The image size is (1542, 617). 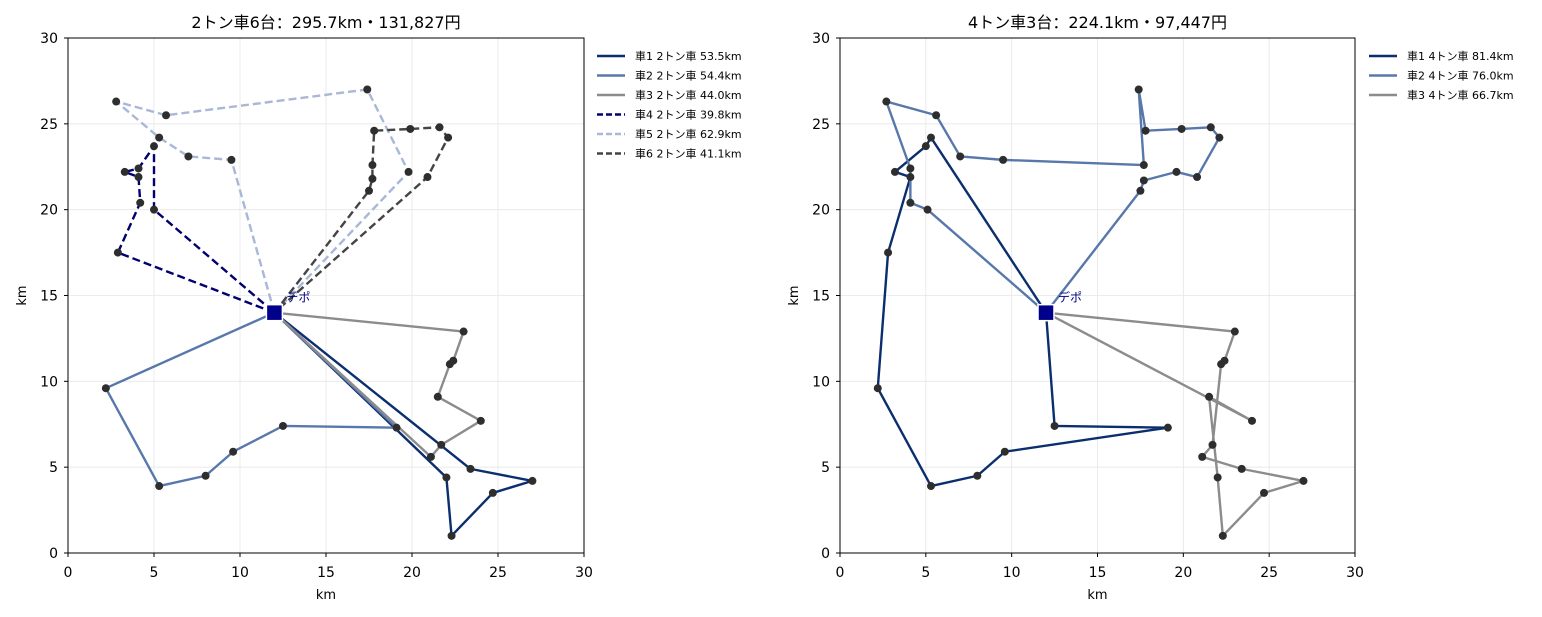 I want to click on legend-label-vehicle-2: 車2 2トン車 54.4km, so click(x=688, y=76).